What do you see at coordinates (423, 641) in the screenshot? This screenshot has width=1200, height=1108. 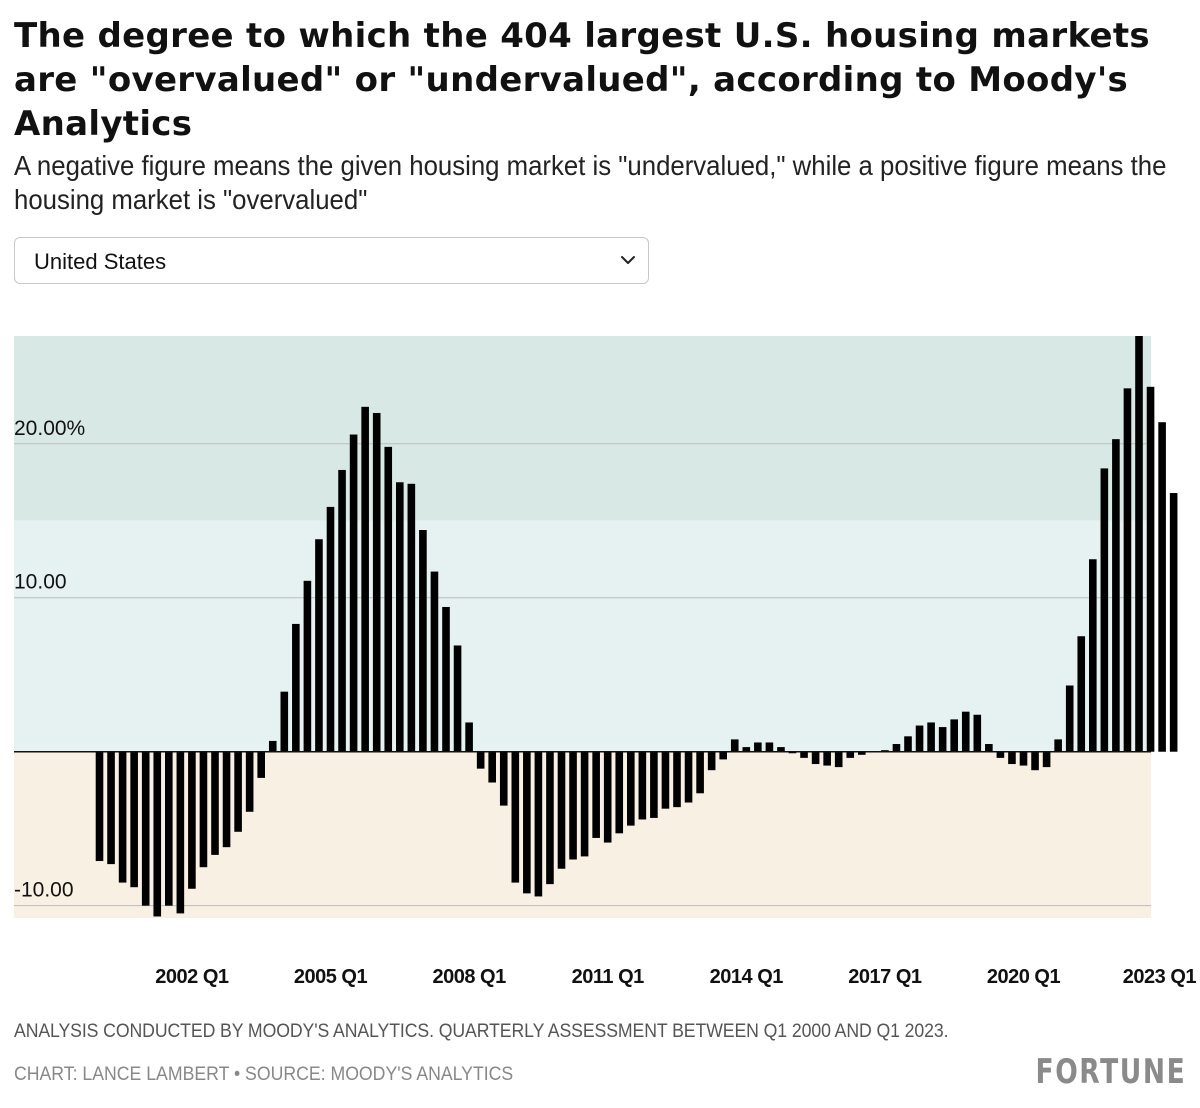 I see `bar: 2007 Q1: 14.4` at bounding box center [423, 641].